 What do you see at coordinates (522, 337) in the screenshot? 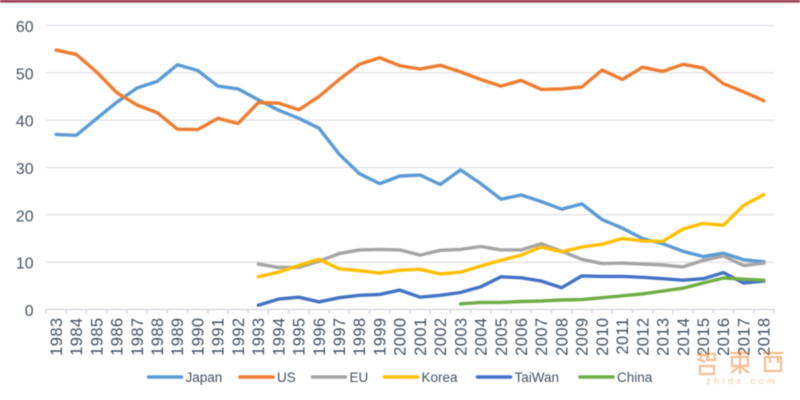
I see `svg-text: 2006` at bounding box center [522, 337].